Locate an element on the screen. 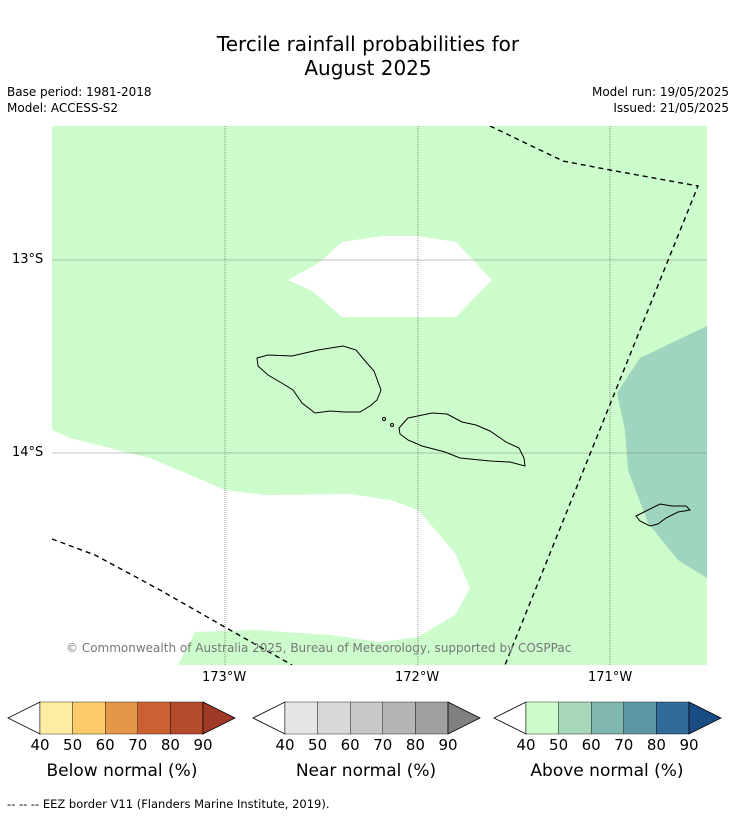 The height and width of the screenshot is (816, 736). lon-label-173w: 173°W is located at coordinates (224, 677).